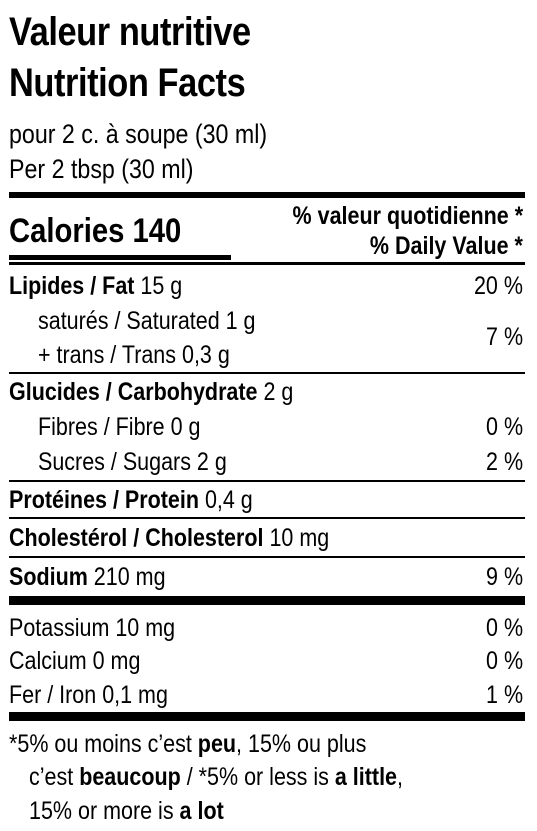 This screenshot has height=831, width=537. Describe the element at coordinates (54, 777) in the screenshot. I see `footnote-text: c’est` at that location.